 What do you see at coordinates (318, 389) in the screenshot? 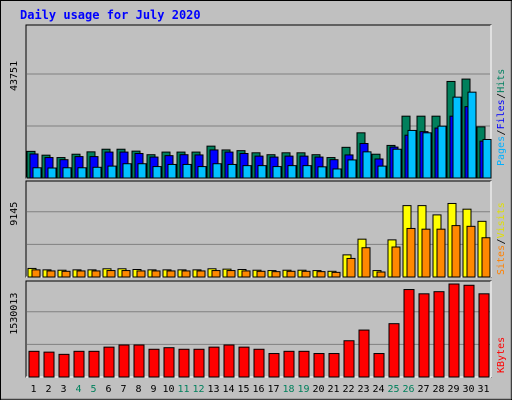
I see `x-tick-label: 20` at bounding box center [318, 389].